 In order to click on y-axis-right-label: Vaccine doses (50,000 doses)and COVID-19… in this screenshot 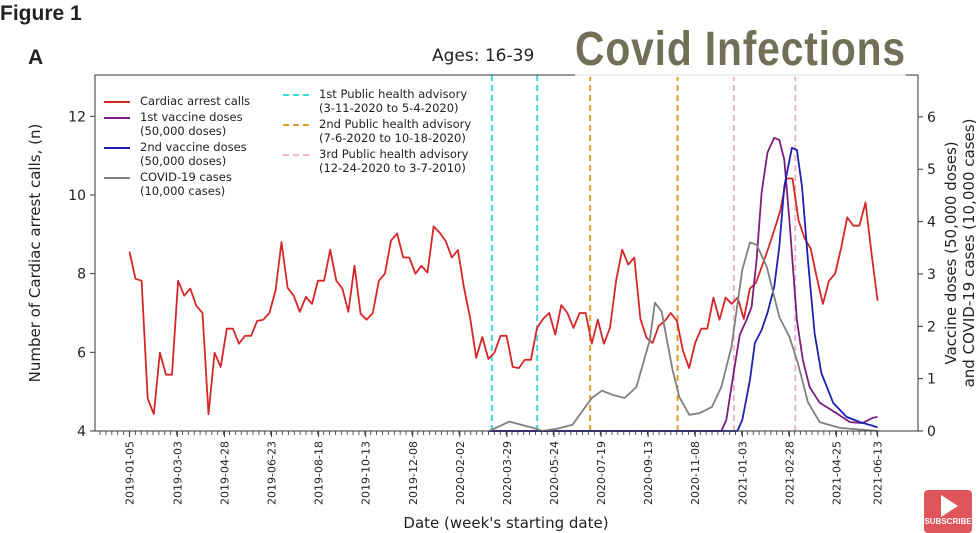, I will do `click(960, 253)`.